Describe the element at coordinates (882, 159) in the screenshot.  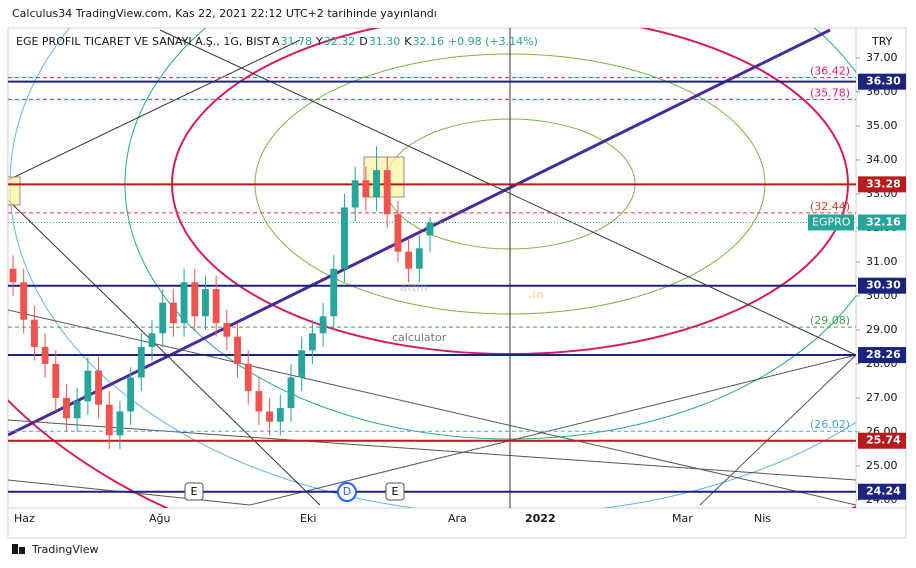
I see `y-tick-label: 34.00` at that location.